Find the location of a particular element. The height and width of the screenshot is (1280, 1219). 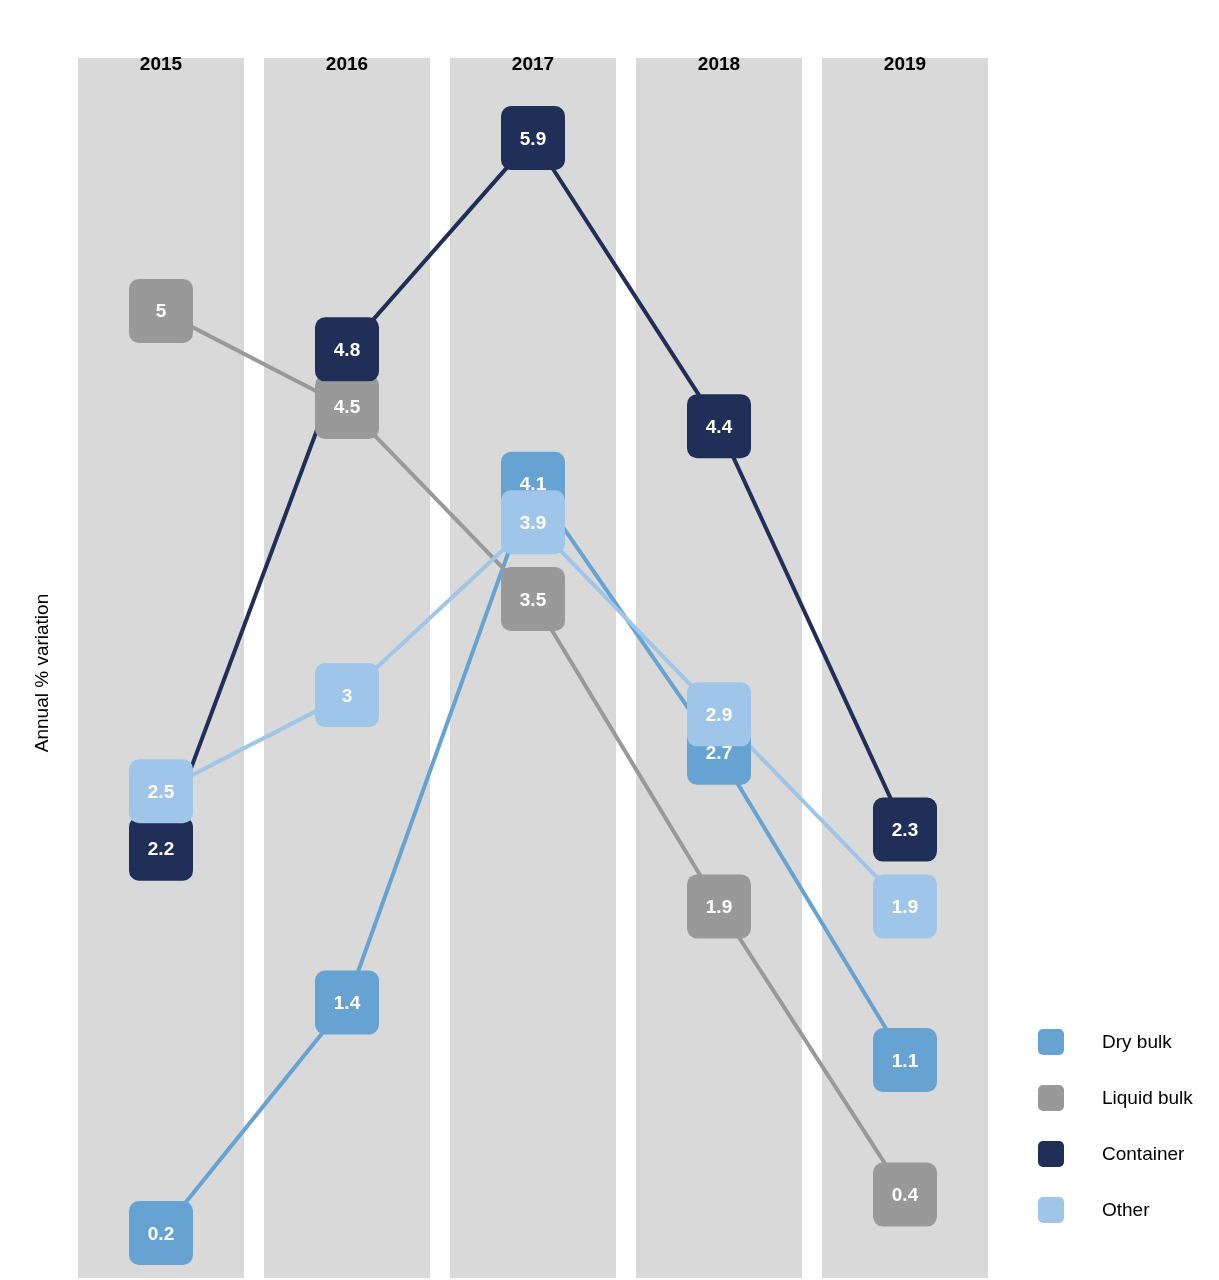

data-label: 2.3 is located at coordinates (905, 830).